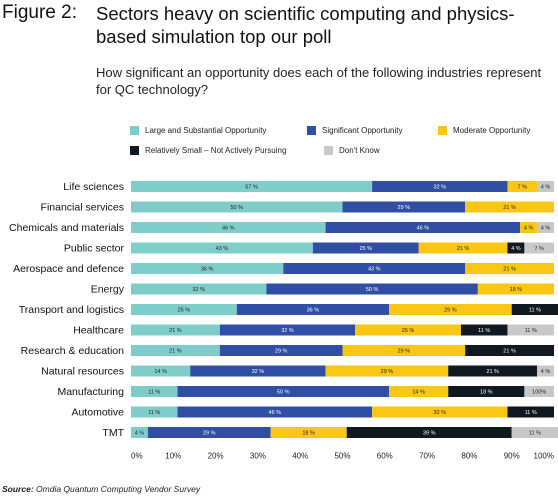 The image size is (558, 500). What do you see at coordinates (427, 456) in the screenshot?
I see `x-tick-label: 70%` at bounding box center [427, 456].